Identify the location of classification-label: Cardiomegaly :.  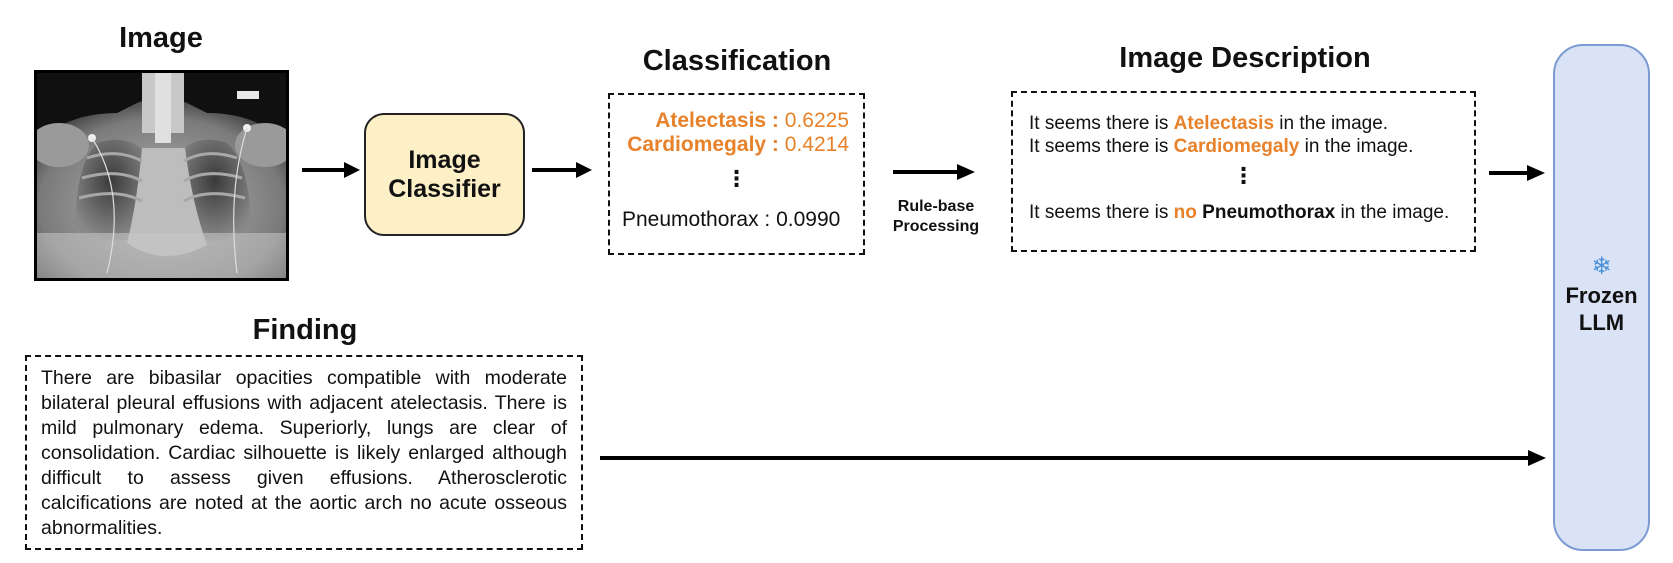
(703, 144).